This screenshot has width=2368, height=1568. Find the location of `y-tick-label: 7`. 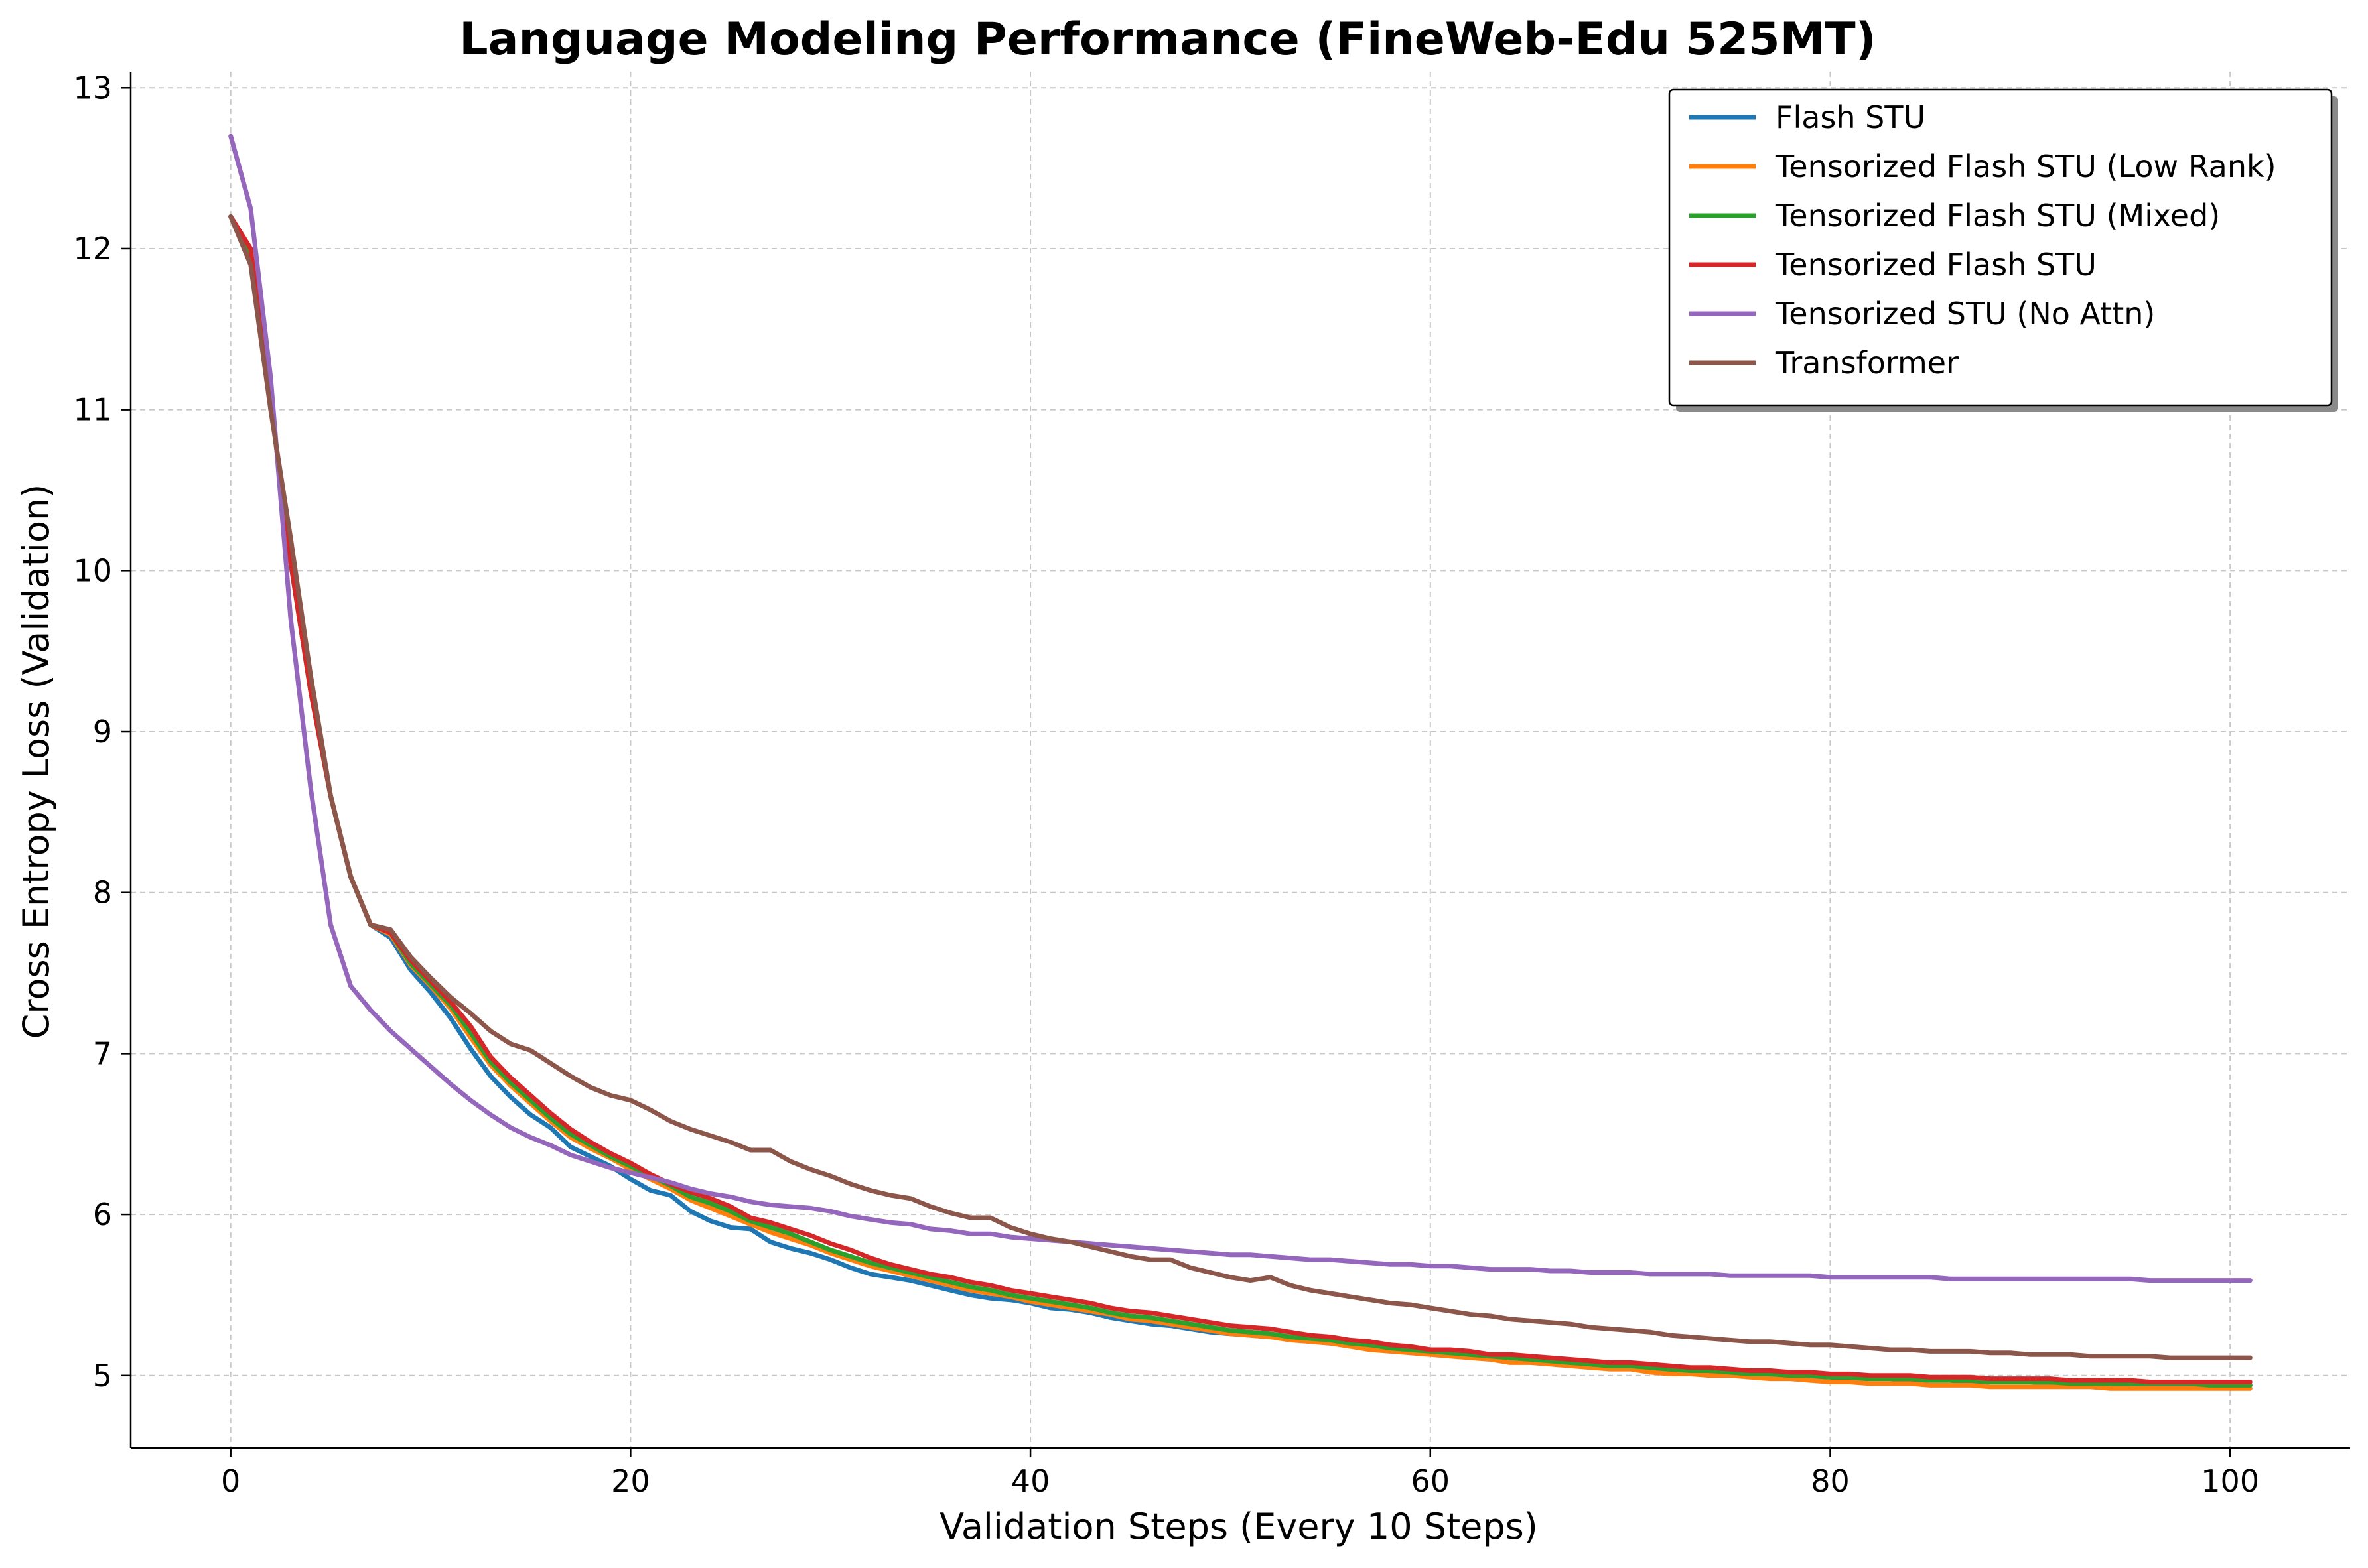

y-tick-label: 7 is located at coordinates (102, 1053).